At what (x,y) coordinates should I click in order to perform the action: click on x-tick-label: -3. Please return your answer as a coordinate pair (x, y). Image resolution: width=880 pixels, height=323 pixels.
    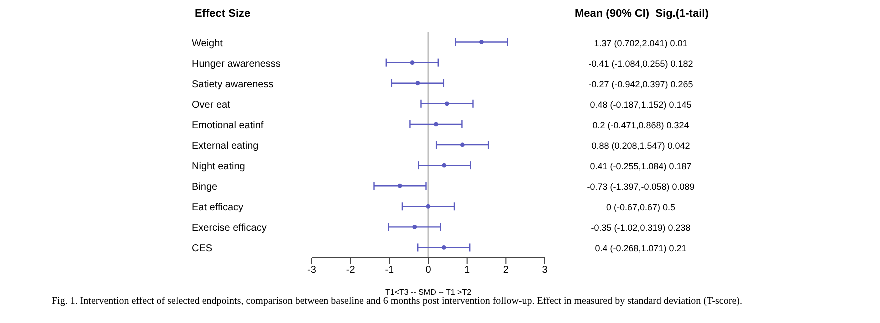
    Looking at the image, I should click on (312, 270).